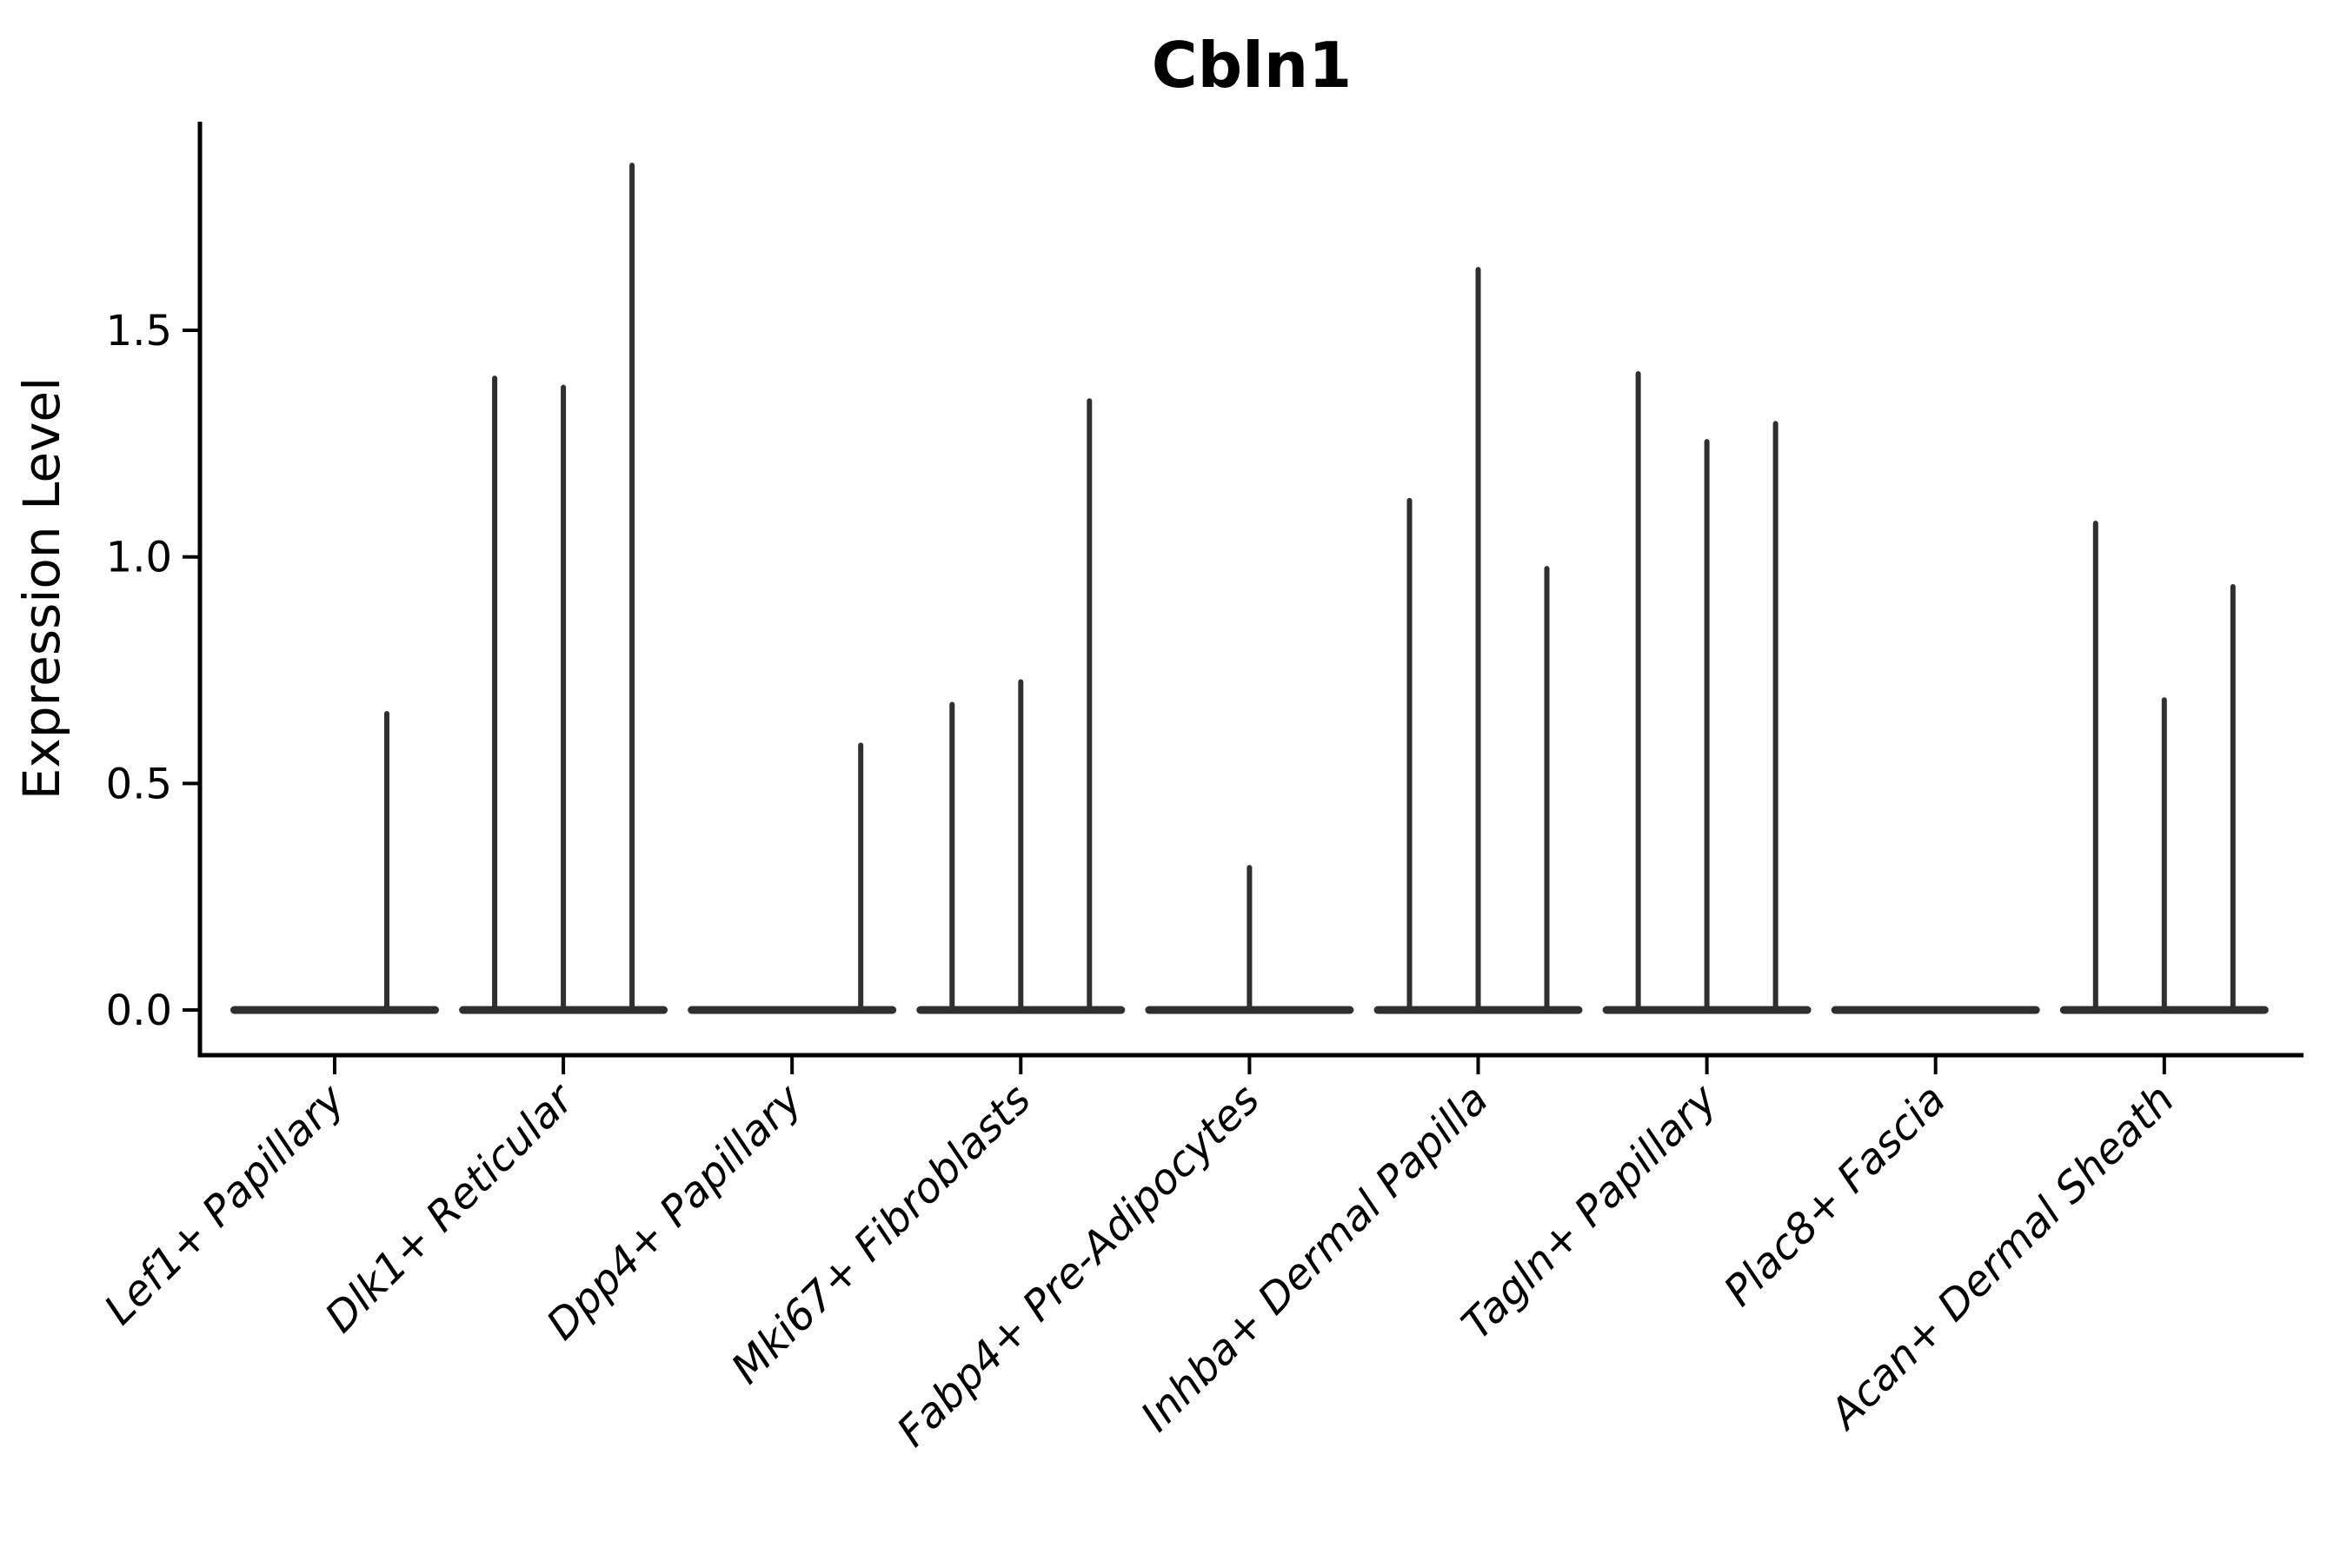  Describe the element at coordinates (450, 1208) in the screenshot. I see `x-tick-label-1: Dlk1+ Reticular` at that location.